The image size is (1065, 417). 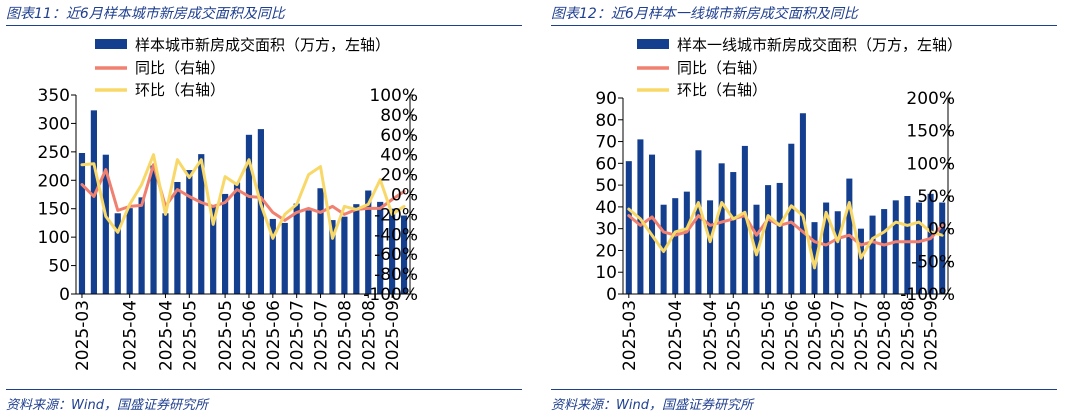 What do you see at coordinates (606, 251) in the screenshot?
I see `left-tick-label: 20` at bounding box center [606, 251].